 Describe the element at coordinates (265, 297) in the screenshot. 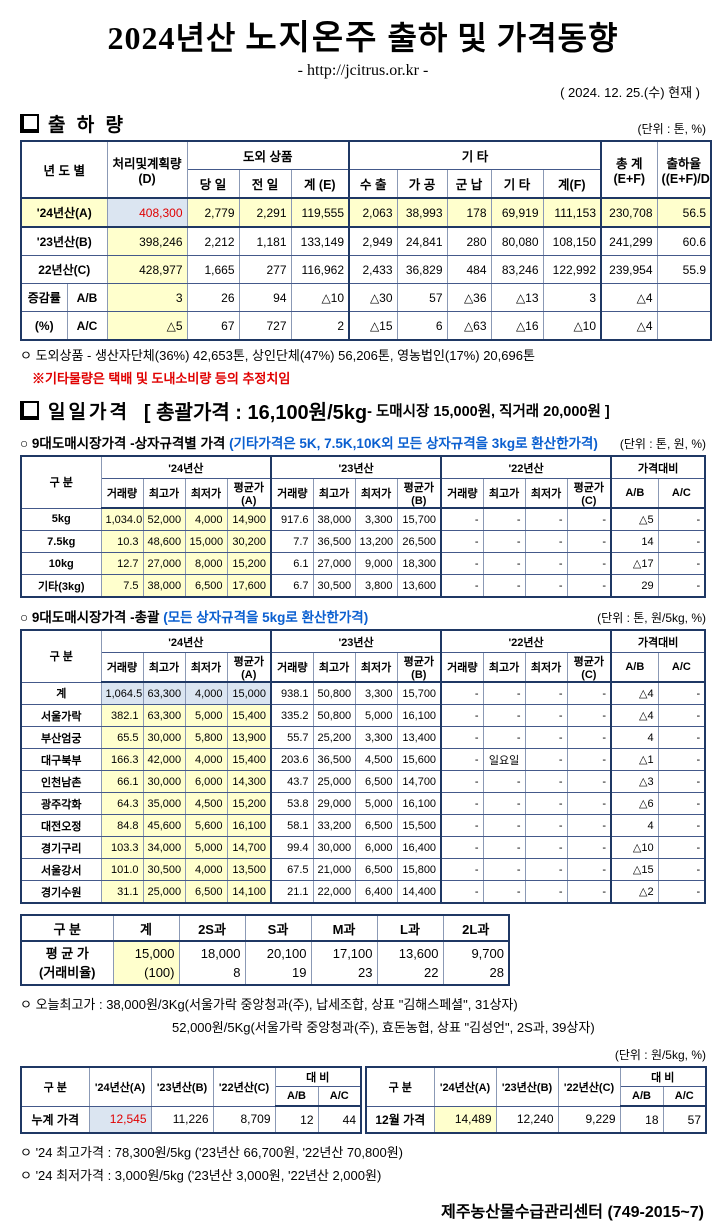

I see `cell: 94` at that location.